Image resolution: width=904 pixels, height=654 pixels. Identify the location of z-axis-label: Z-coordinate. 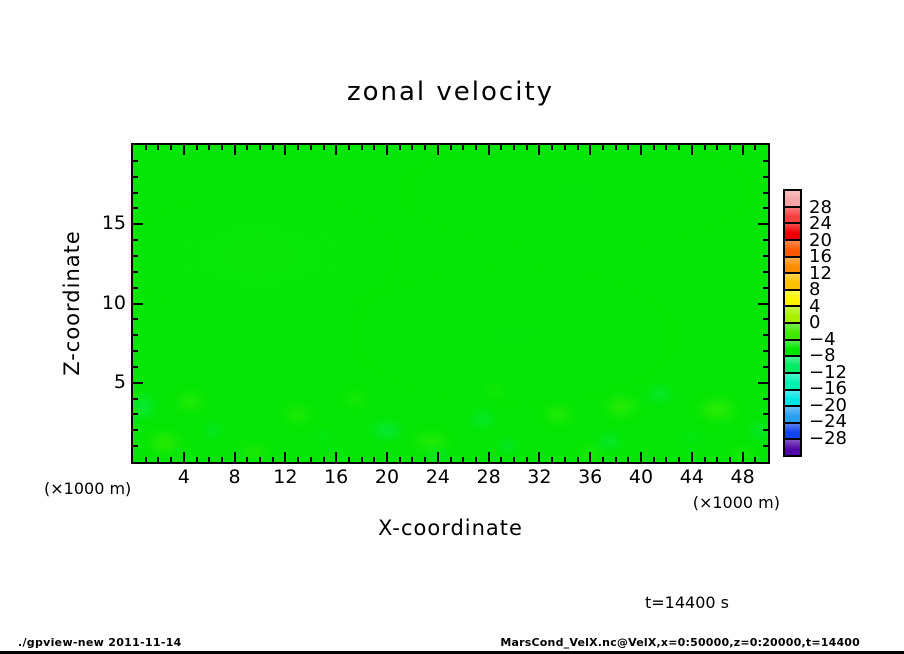
(72, 303).